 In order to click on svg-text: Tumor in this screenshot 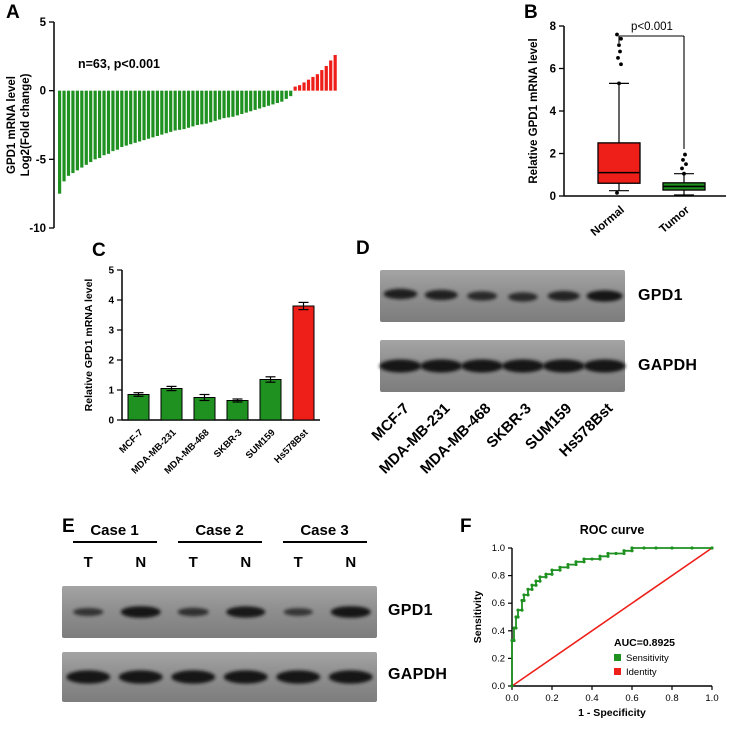, I will do `click(674, 220)`.